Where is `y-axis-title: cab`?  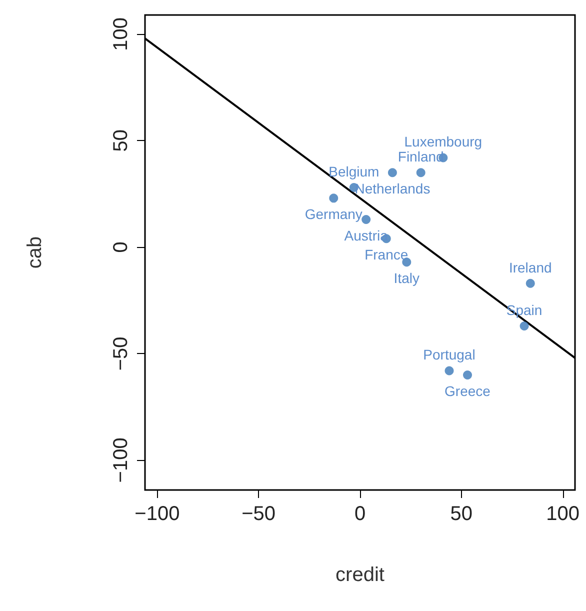
y-axis-title: cab is located at coordinates (35, 252).